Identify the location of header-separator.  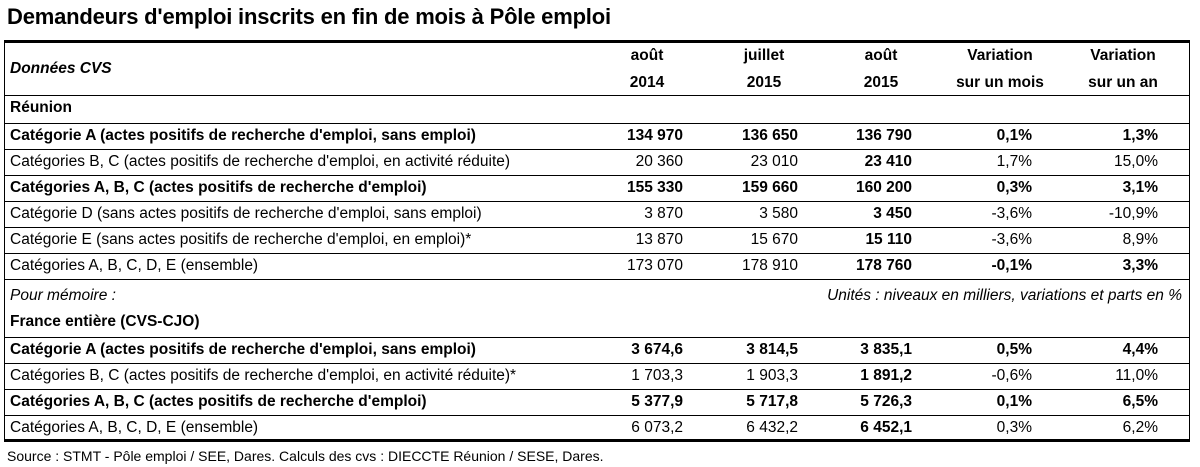
(597, 95).